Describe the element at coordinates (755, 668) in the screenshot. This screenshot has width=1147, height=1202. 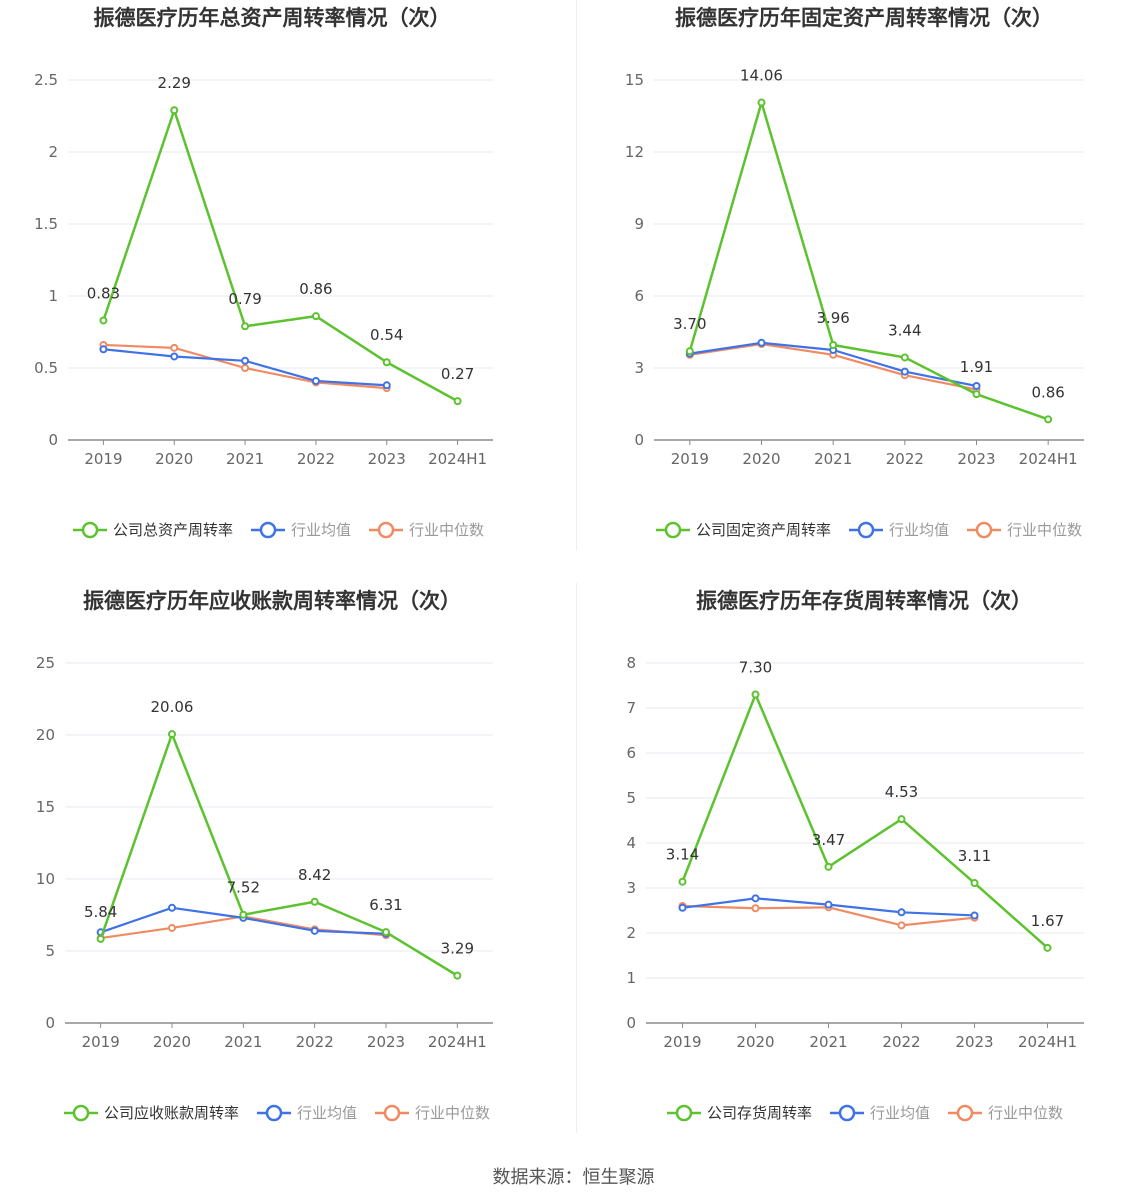
I see `data-label: 7.30` at that location.